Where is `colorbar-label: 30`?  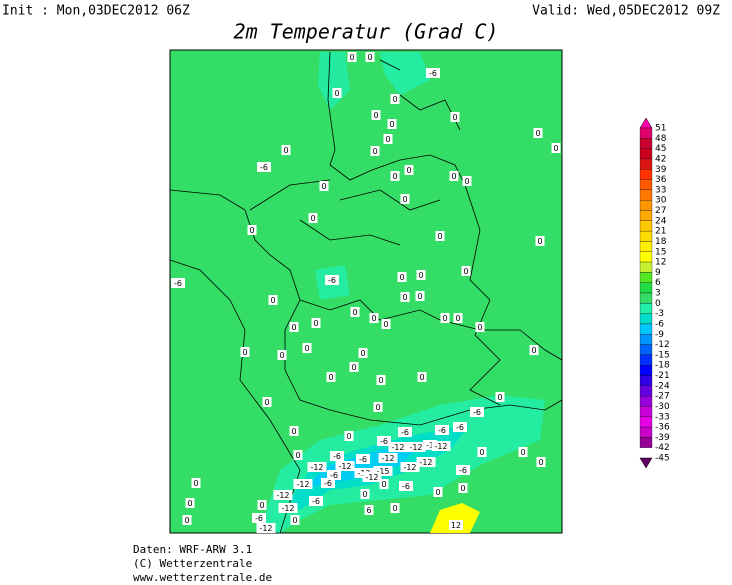
colorbar-label: 30 is located at coordinates (661, 201).